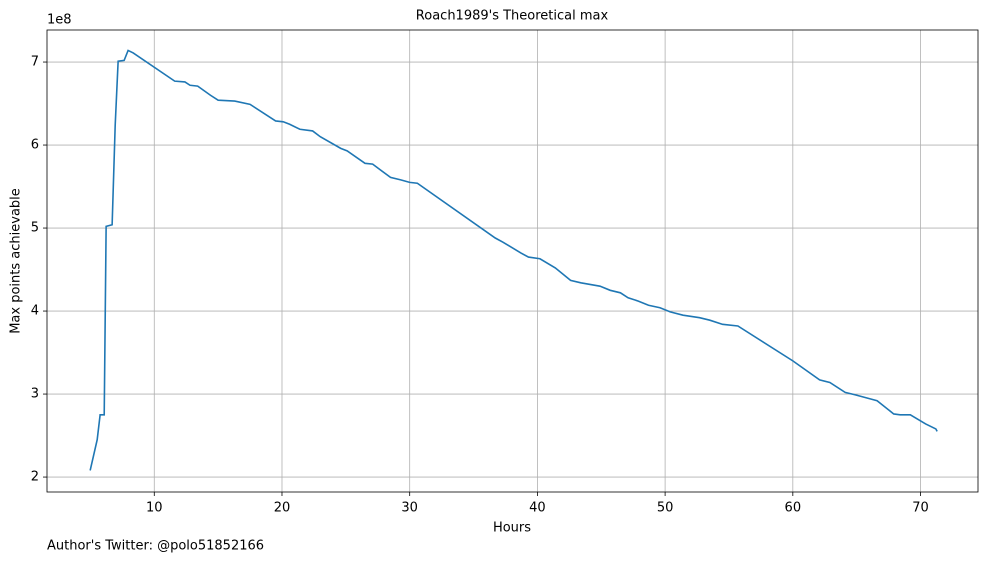 The image size is (988, 562). I want to click on x-tick-label: 10, so click(154, 508).